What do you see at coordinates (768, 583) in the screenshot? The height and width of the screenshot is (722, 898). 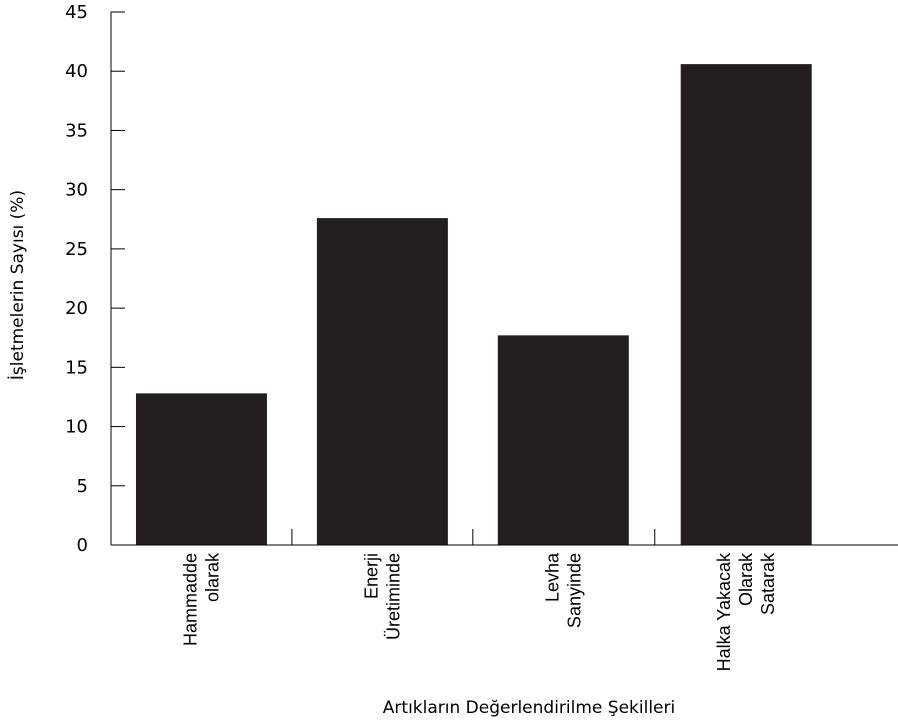 I see `x-tick-label-line: Satarak` at bounding box center [768, 583].